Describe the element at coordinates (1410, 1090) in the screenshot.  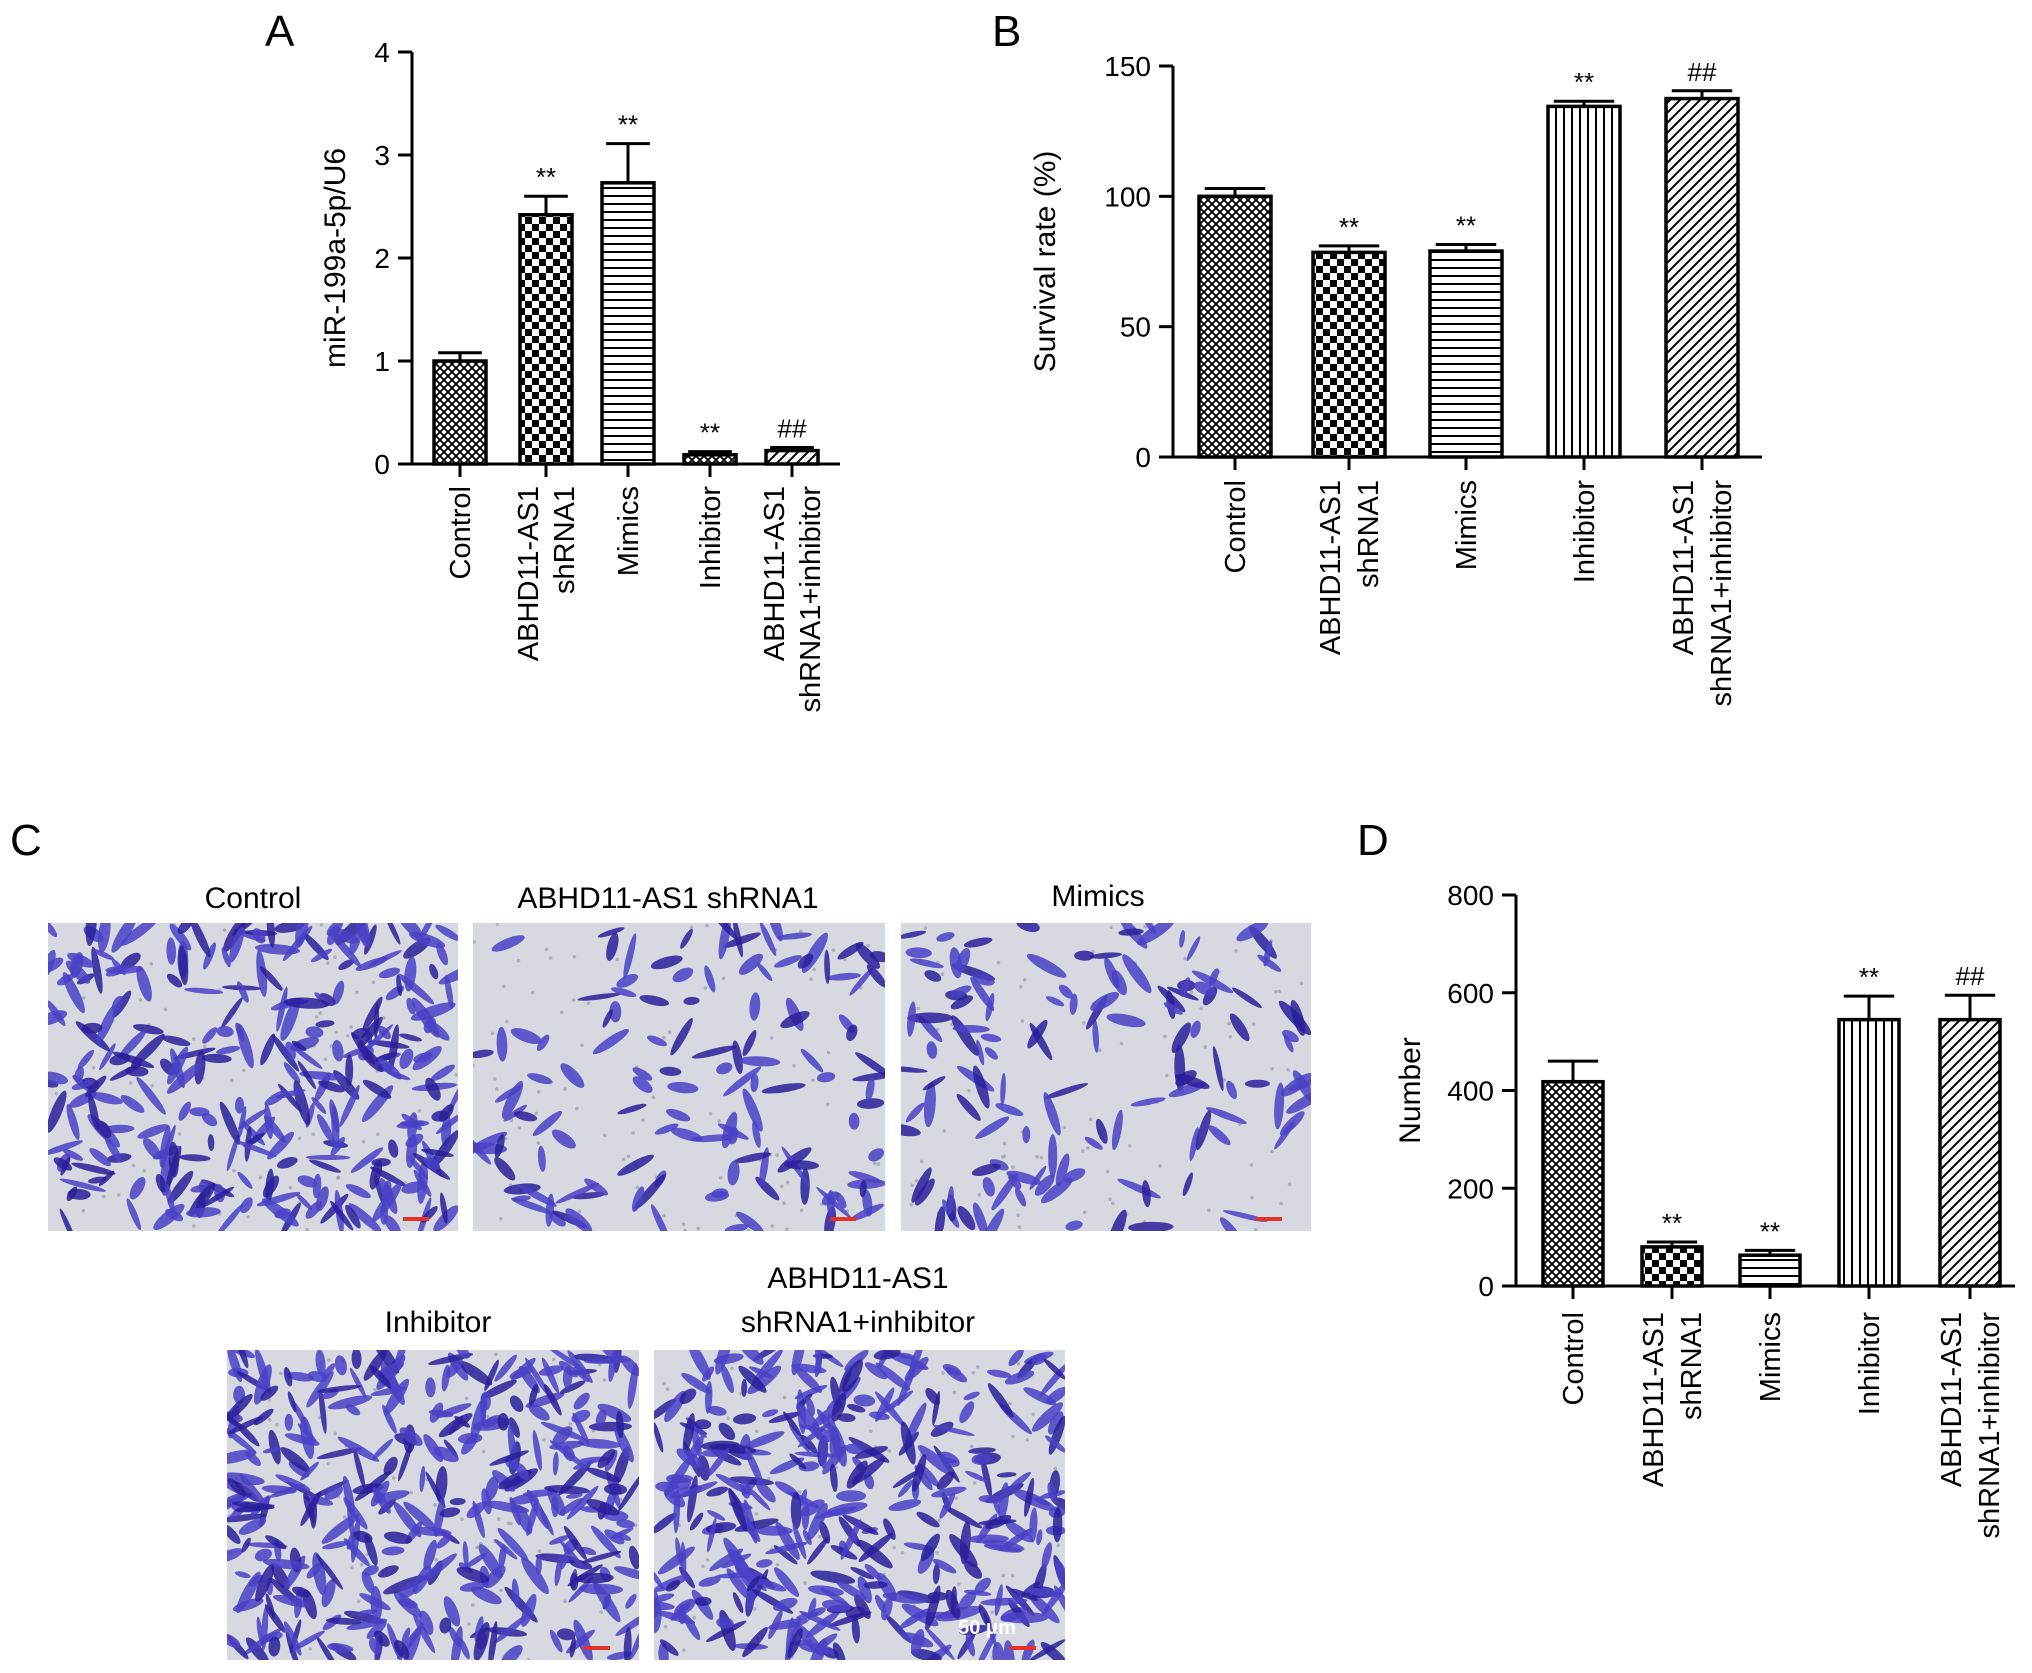
I see `chart-d-y-axis-label: Number` at that location.